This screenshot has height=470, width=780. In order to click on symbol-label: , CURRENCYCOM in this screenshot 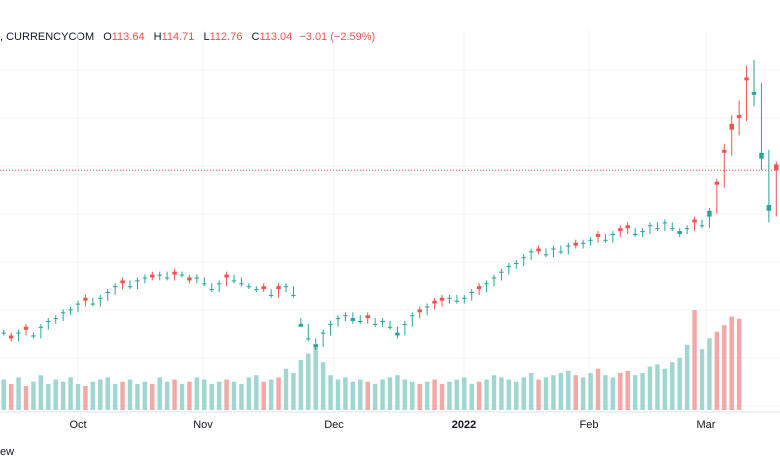, I will do `click(47, 37)`.